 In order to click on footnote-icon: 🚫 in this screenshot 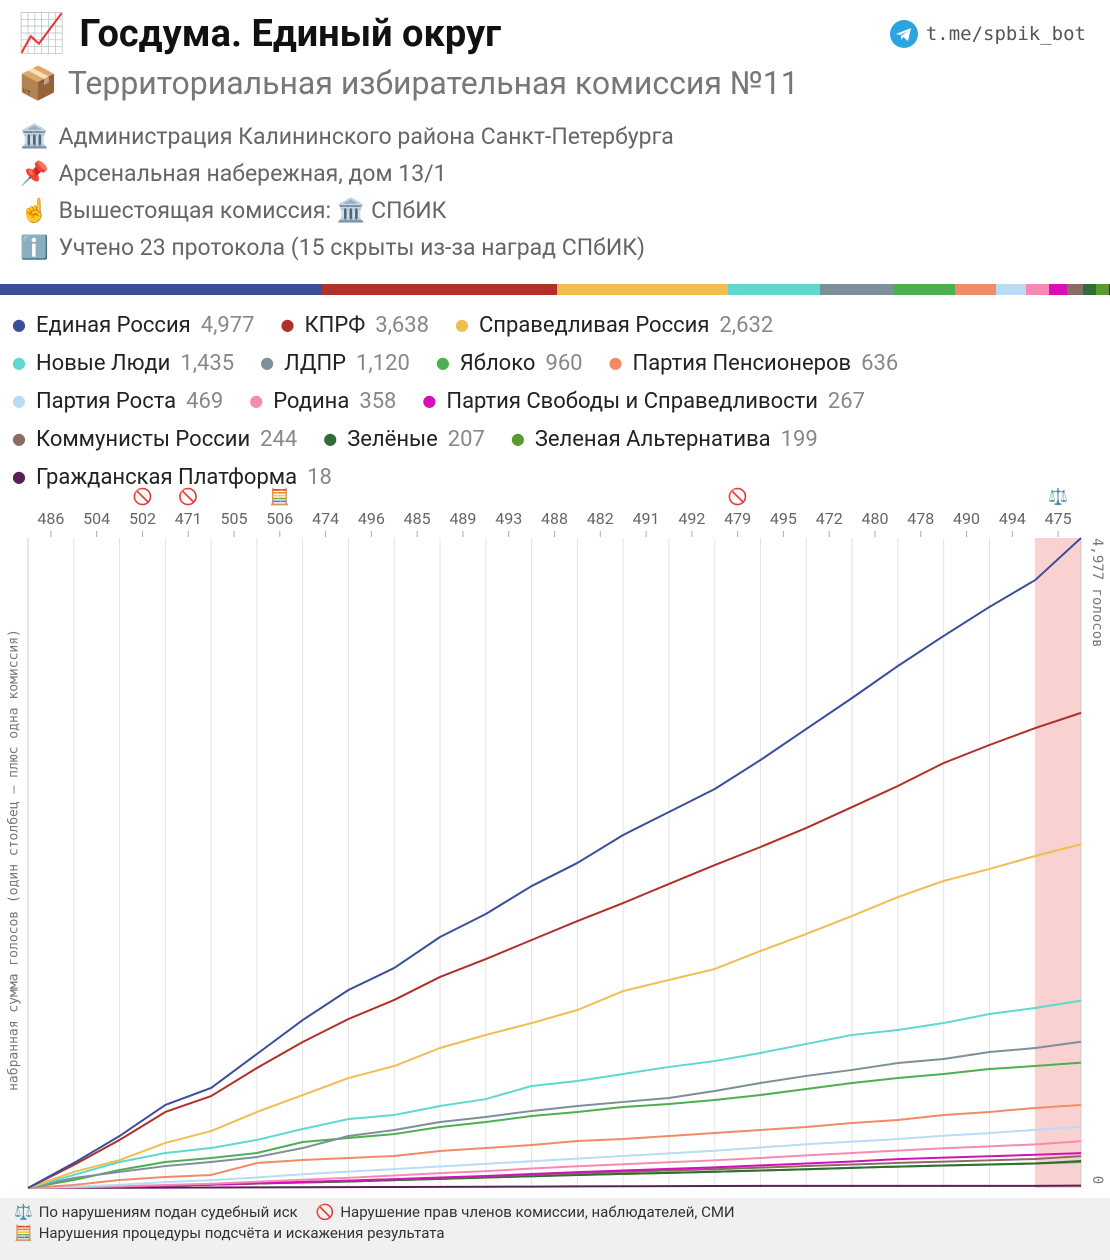, I will do `click(325, 1212)`.